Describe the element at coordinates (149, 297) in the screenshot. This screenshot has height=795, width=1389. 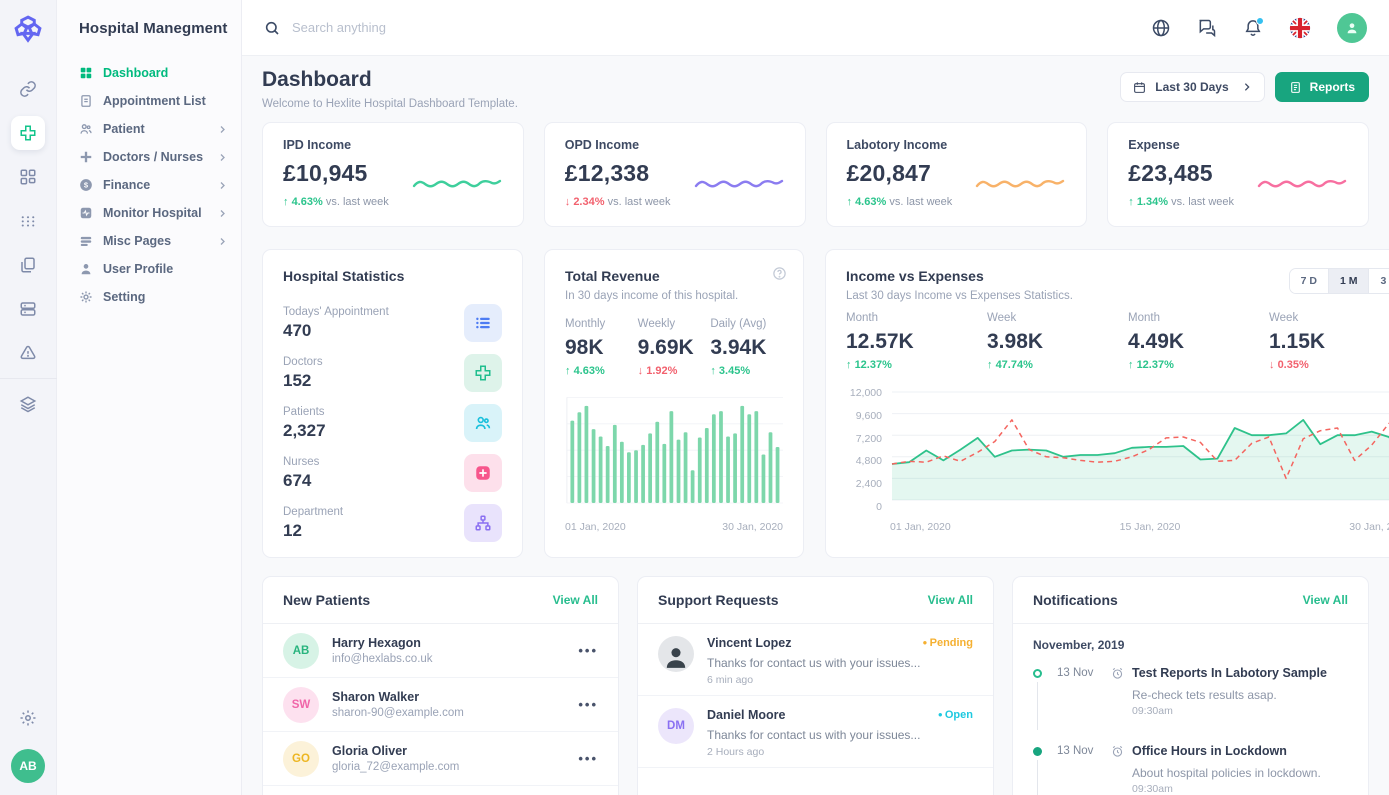
I see `sidebar-item-setting: Setting` at that location.